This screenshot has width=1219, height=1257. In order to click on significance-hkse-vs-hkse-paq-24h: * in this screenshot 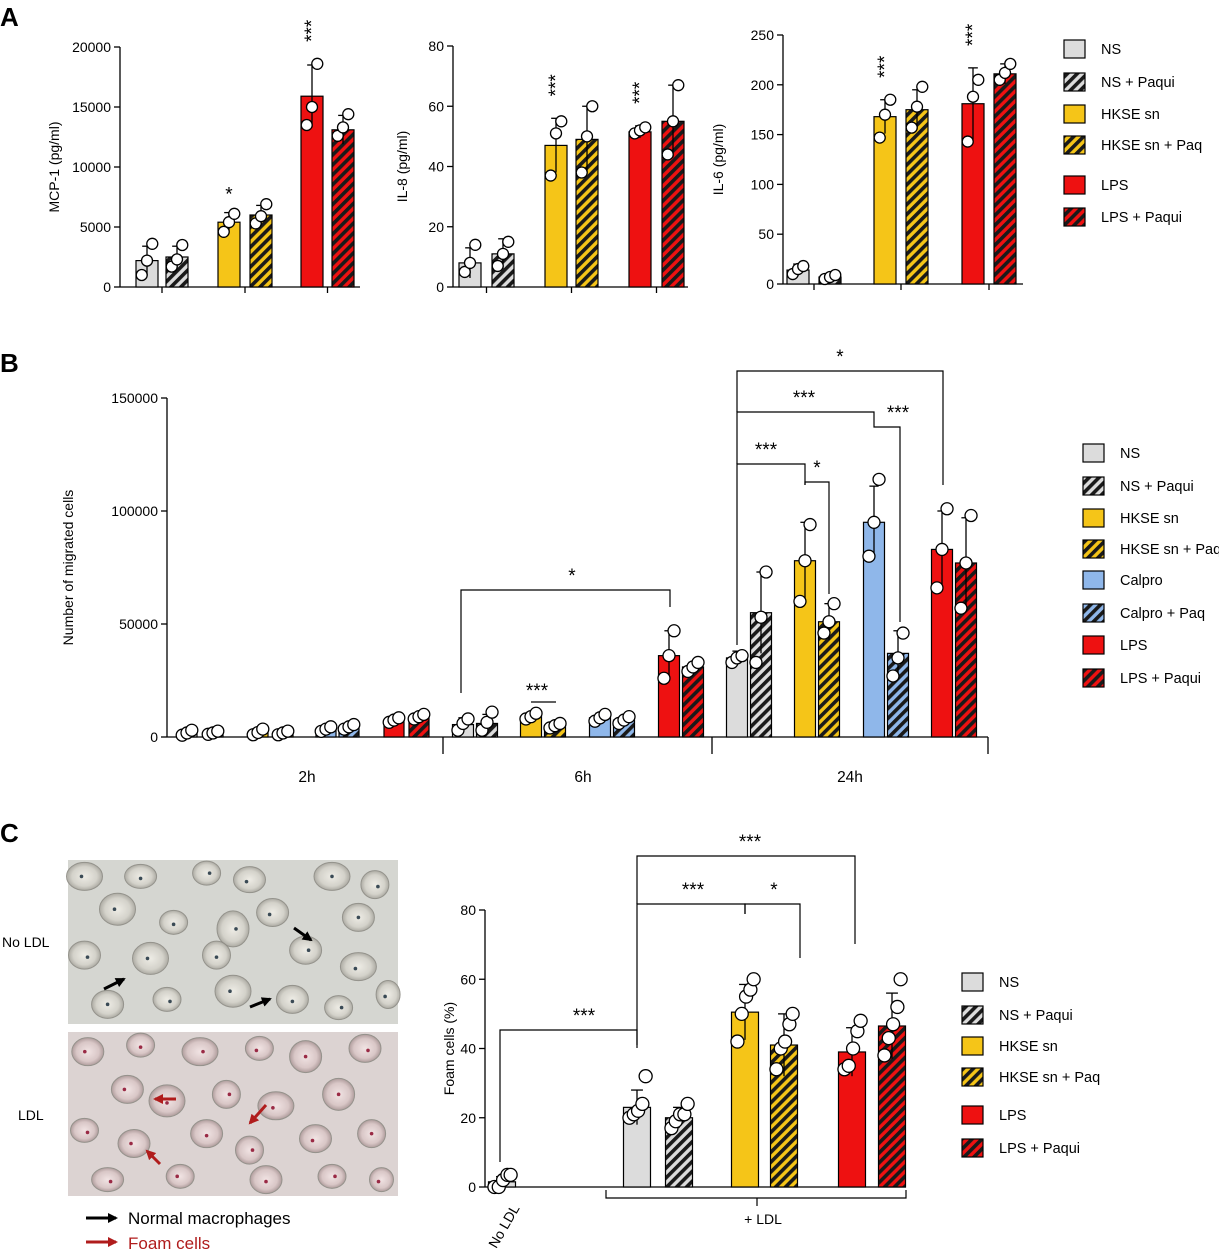, I will do `click(817, 468)`.